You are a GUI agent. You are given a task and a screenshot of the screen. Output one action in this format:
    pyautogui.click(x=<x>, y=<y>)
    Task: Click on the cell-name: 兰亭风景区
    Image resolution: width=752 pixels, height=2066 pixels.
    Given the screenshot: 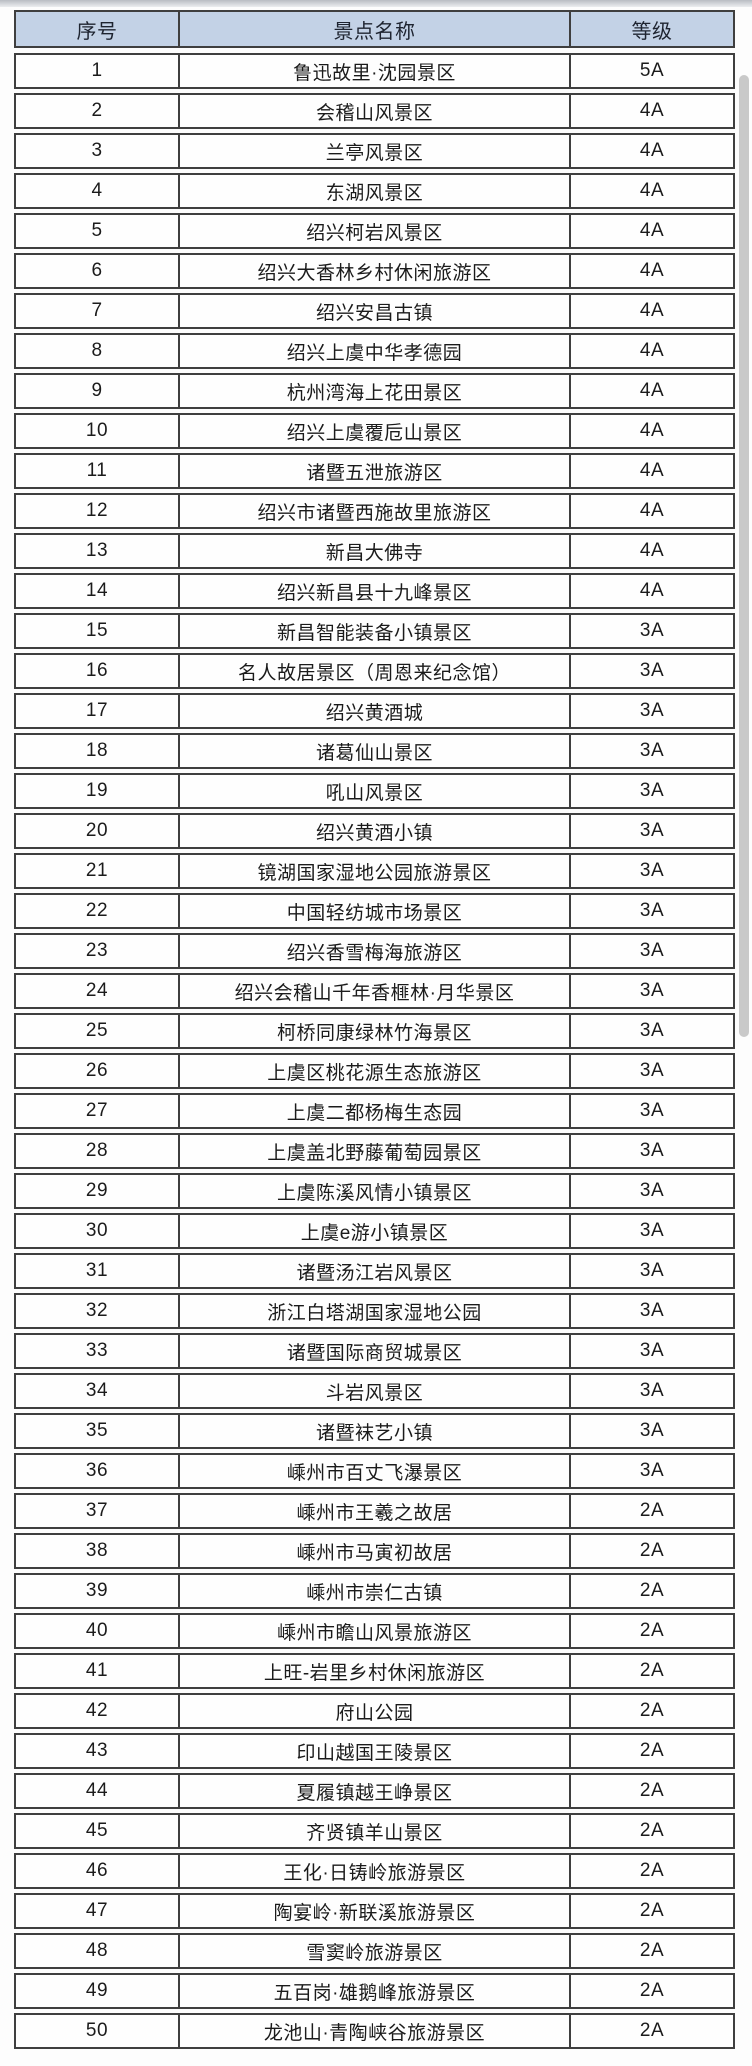 What is the action you would take?
    pyautogui.click(x=375, y=151)
    